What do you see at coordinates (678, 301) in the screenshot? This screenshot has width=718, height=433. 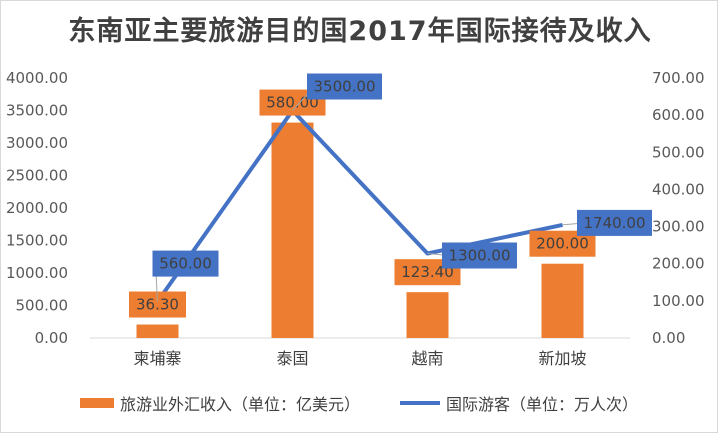 I see `y-right-tick-label: 100.00` at bounding box center [678, 301].